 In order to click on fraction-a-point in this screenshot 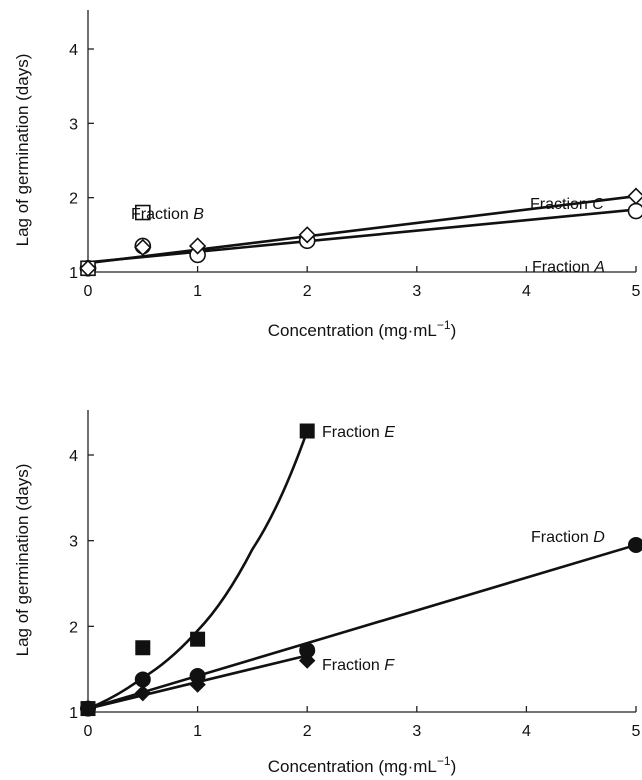, I will do `click(634, 211)`.